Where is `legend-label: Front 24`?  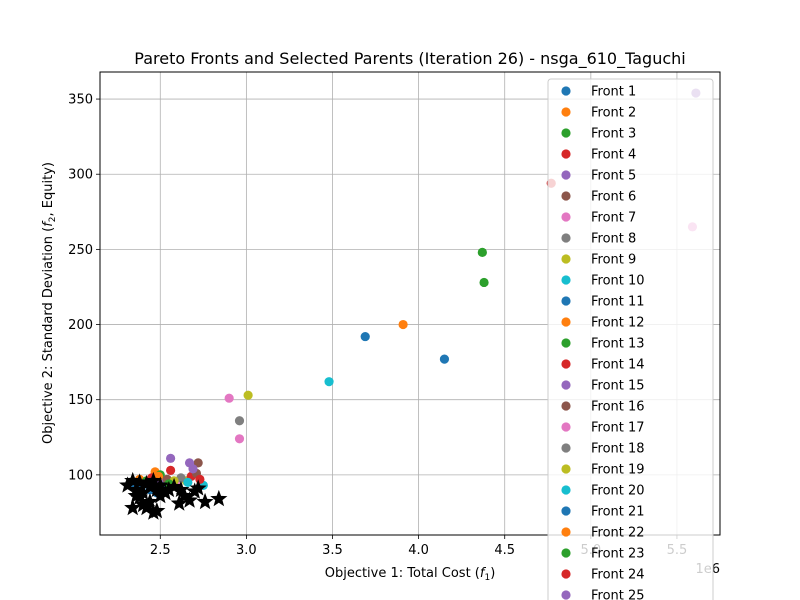
legend-label: Front 24 is located at coordinates (618, 575).